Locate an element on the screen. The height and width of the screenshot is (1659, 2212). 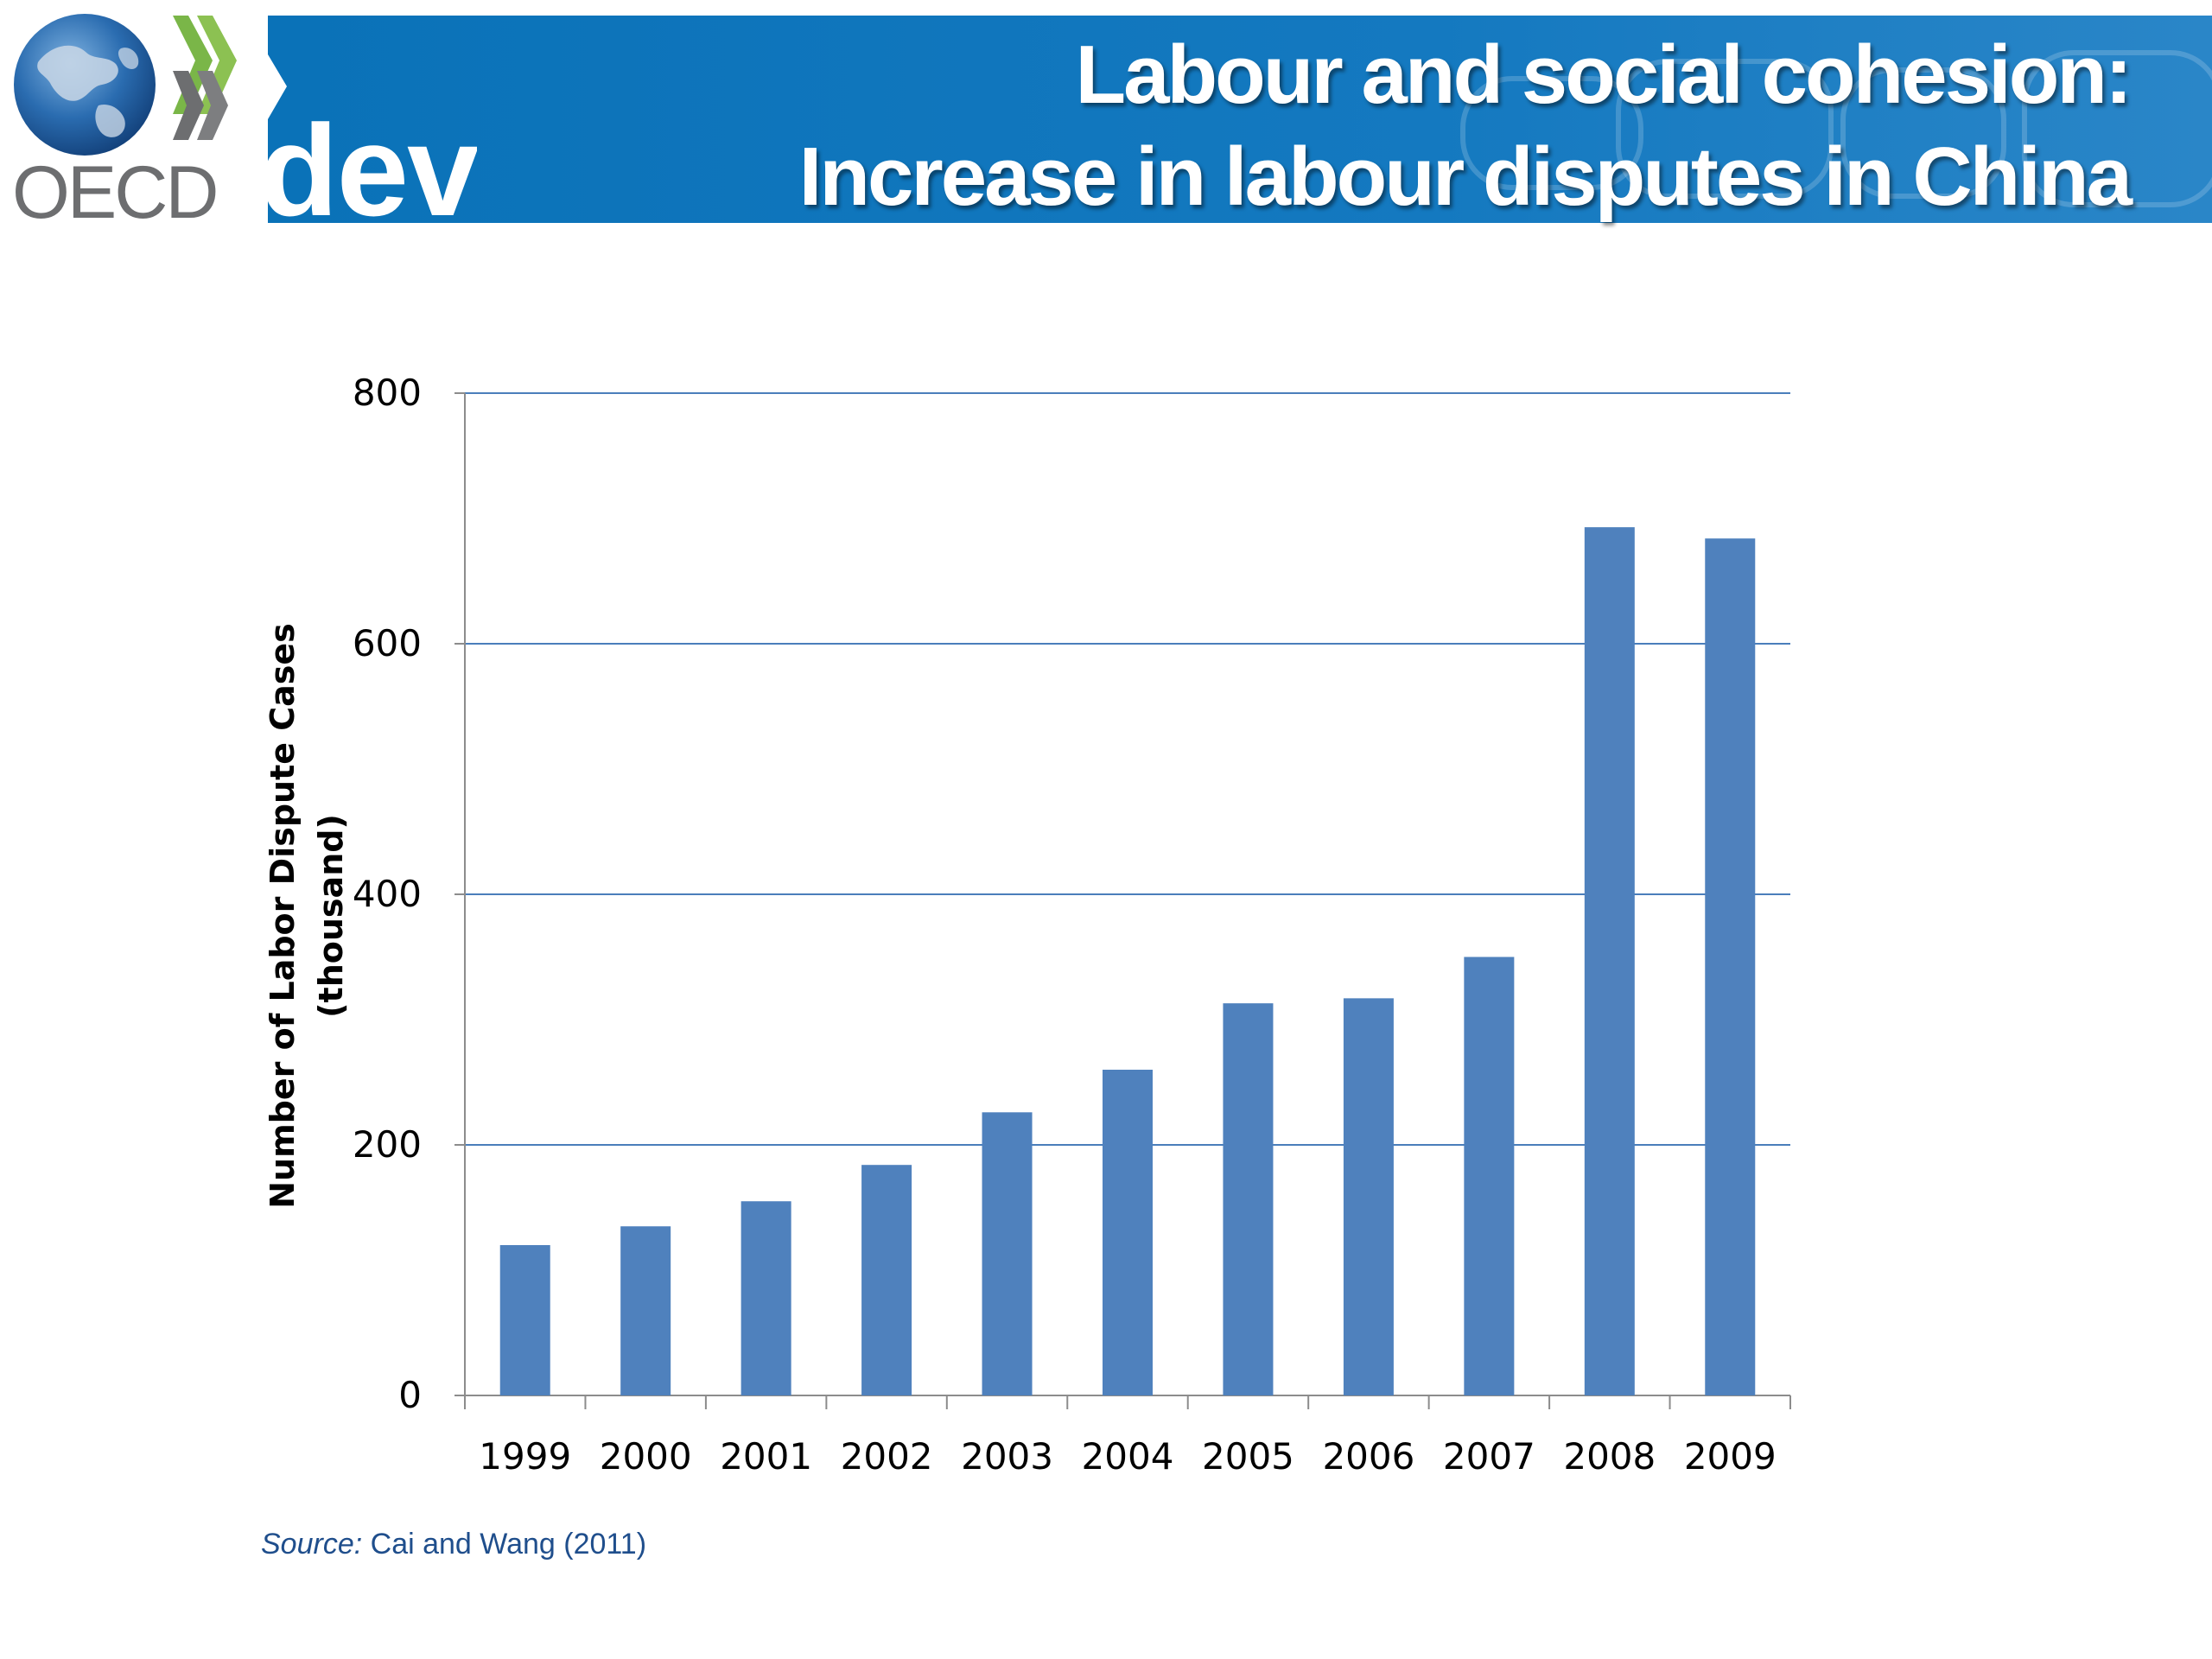
chevron-icon is located at coordinates (205, 78).